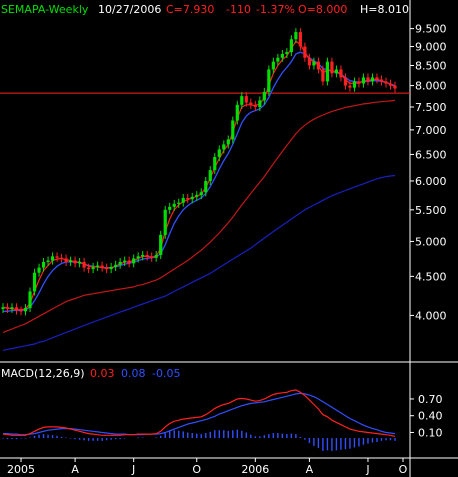 The height and width of the screenshot is (477, 458). I want to click on macd-panel, so click(199, 420).